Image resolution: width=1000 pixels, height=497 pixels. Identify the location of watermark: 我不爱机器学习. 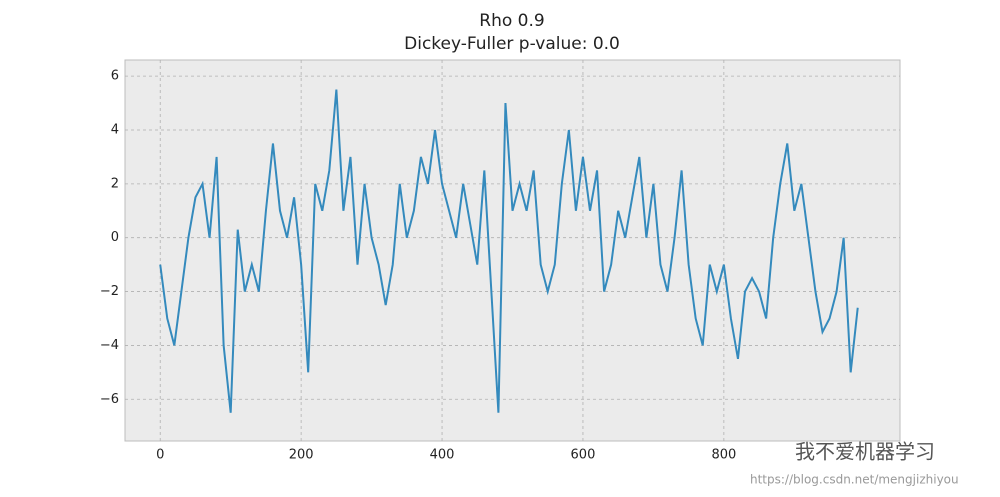
(865, 452).